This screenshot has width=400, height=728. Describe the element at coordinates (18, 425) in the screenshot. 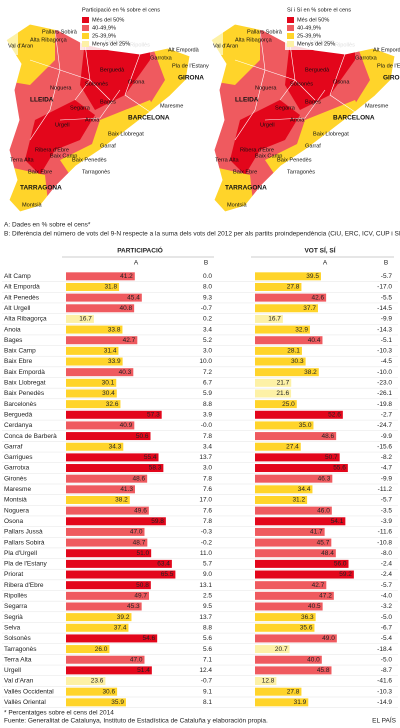

I see `row-label: Cerdanya` at that location.